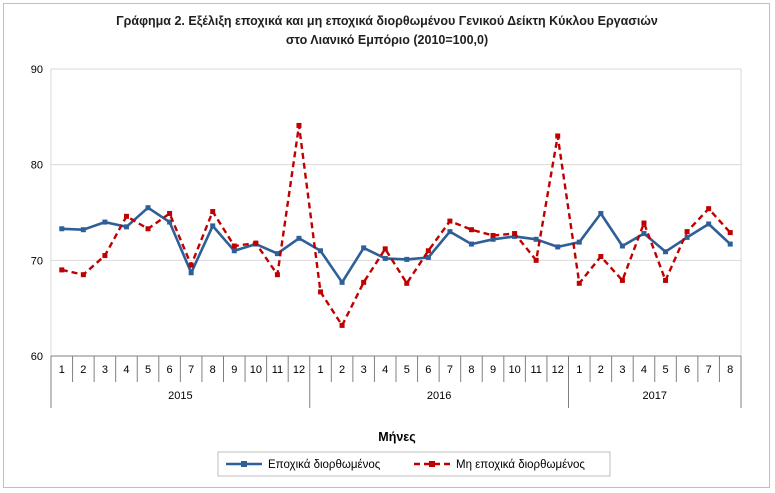 This screenshot has width=775, height=493. Describe the element at coordinates (471, 370) in the screenshot. I see `x-tick-label-19: 8` at that location.